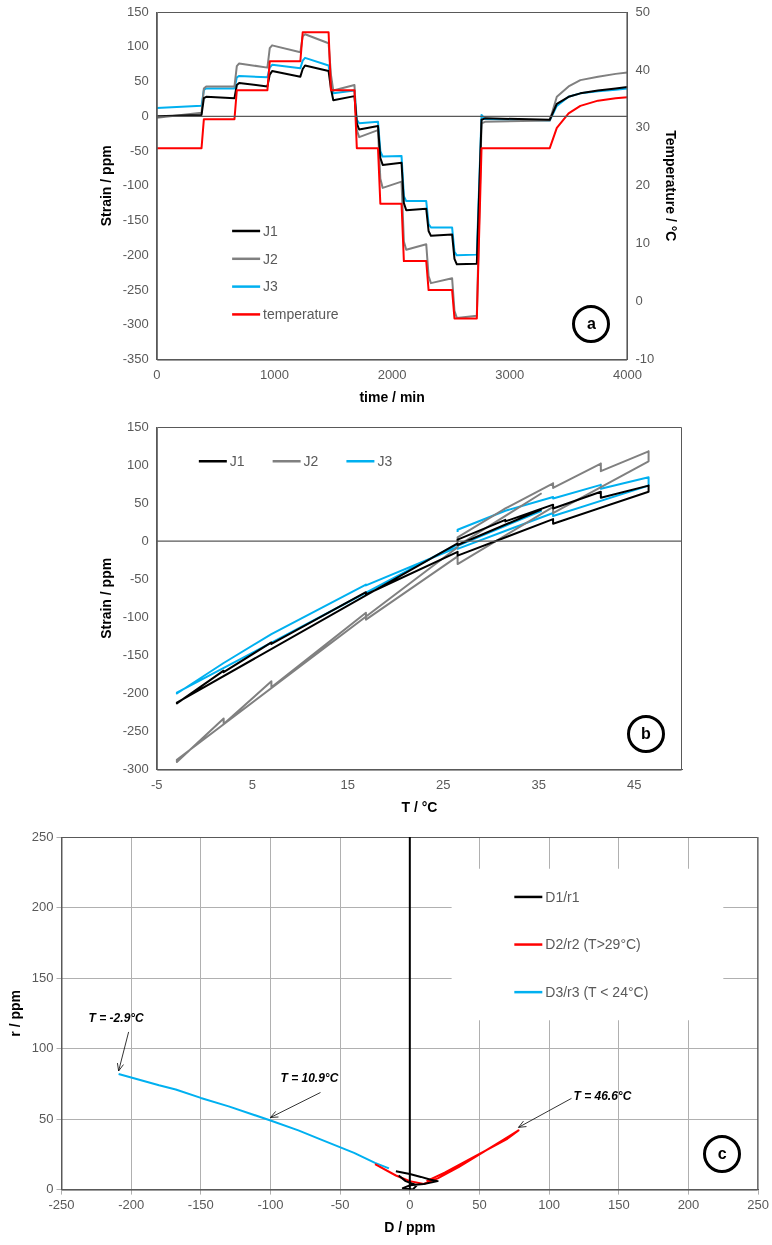 This screenshot has width=772, height=1245. Describe the element at coordinates (642, 243) in the screenshot. I see `y2-tick-label: 10` at that location.